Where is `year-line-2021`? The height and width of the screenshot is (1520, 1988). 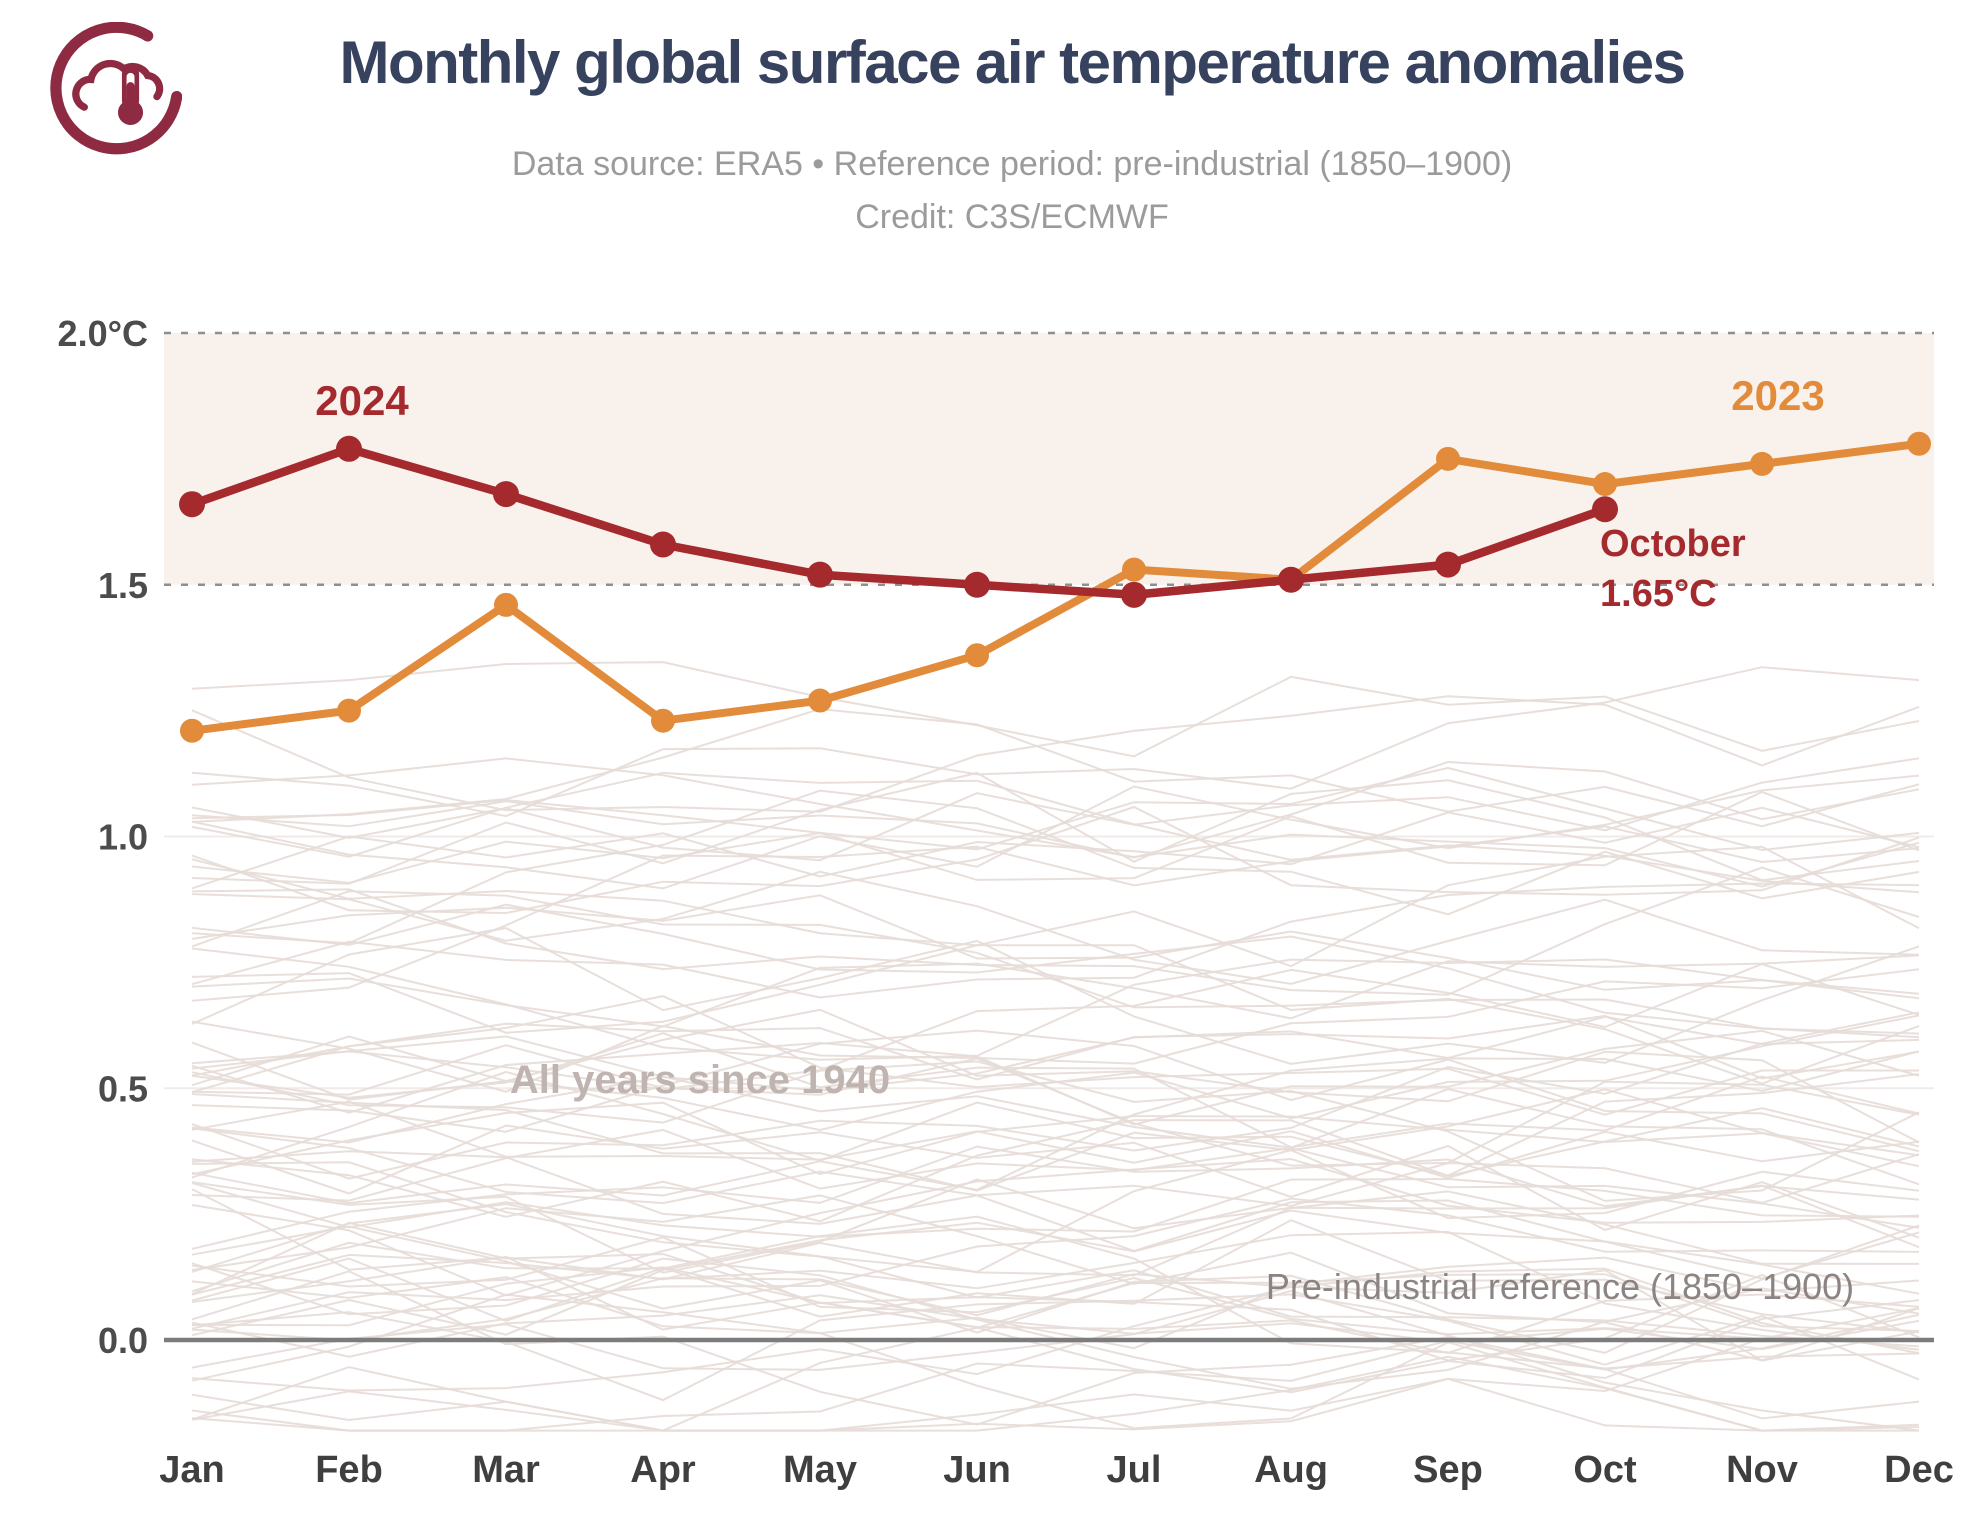 year-line-2021 is located at coordinates (1055, 742).